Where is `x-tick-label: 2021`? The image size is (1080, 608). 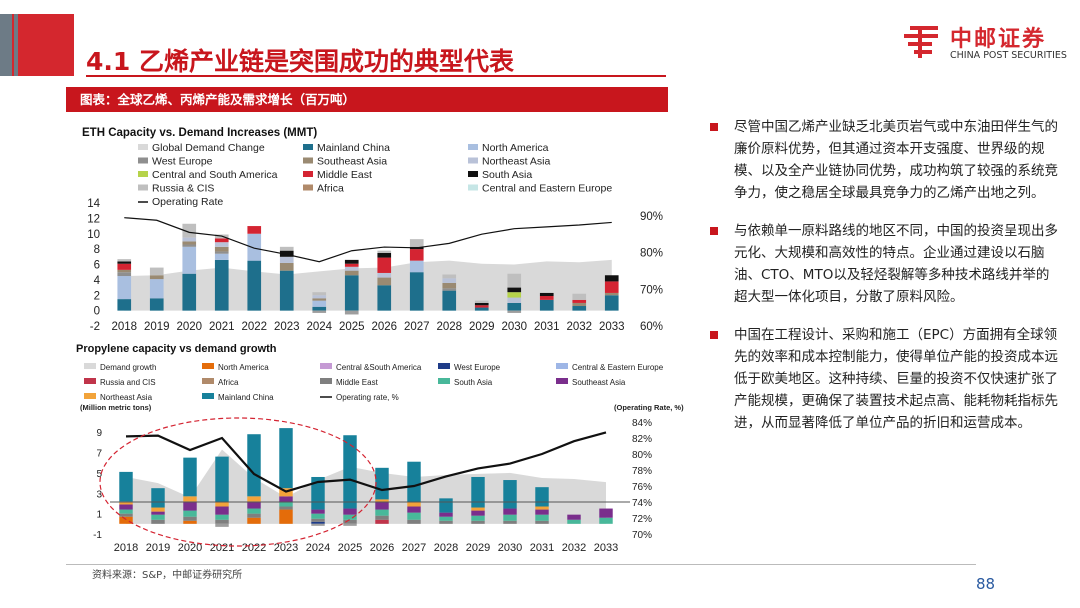 x-tick-label: 2021 is located at coordinates (222, 548).